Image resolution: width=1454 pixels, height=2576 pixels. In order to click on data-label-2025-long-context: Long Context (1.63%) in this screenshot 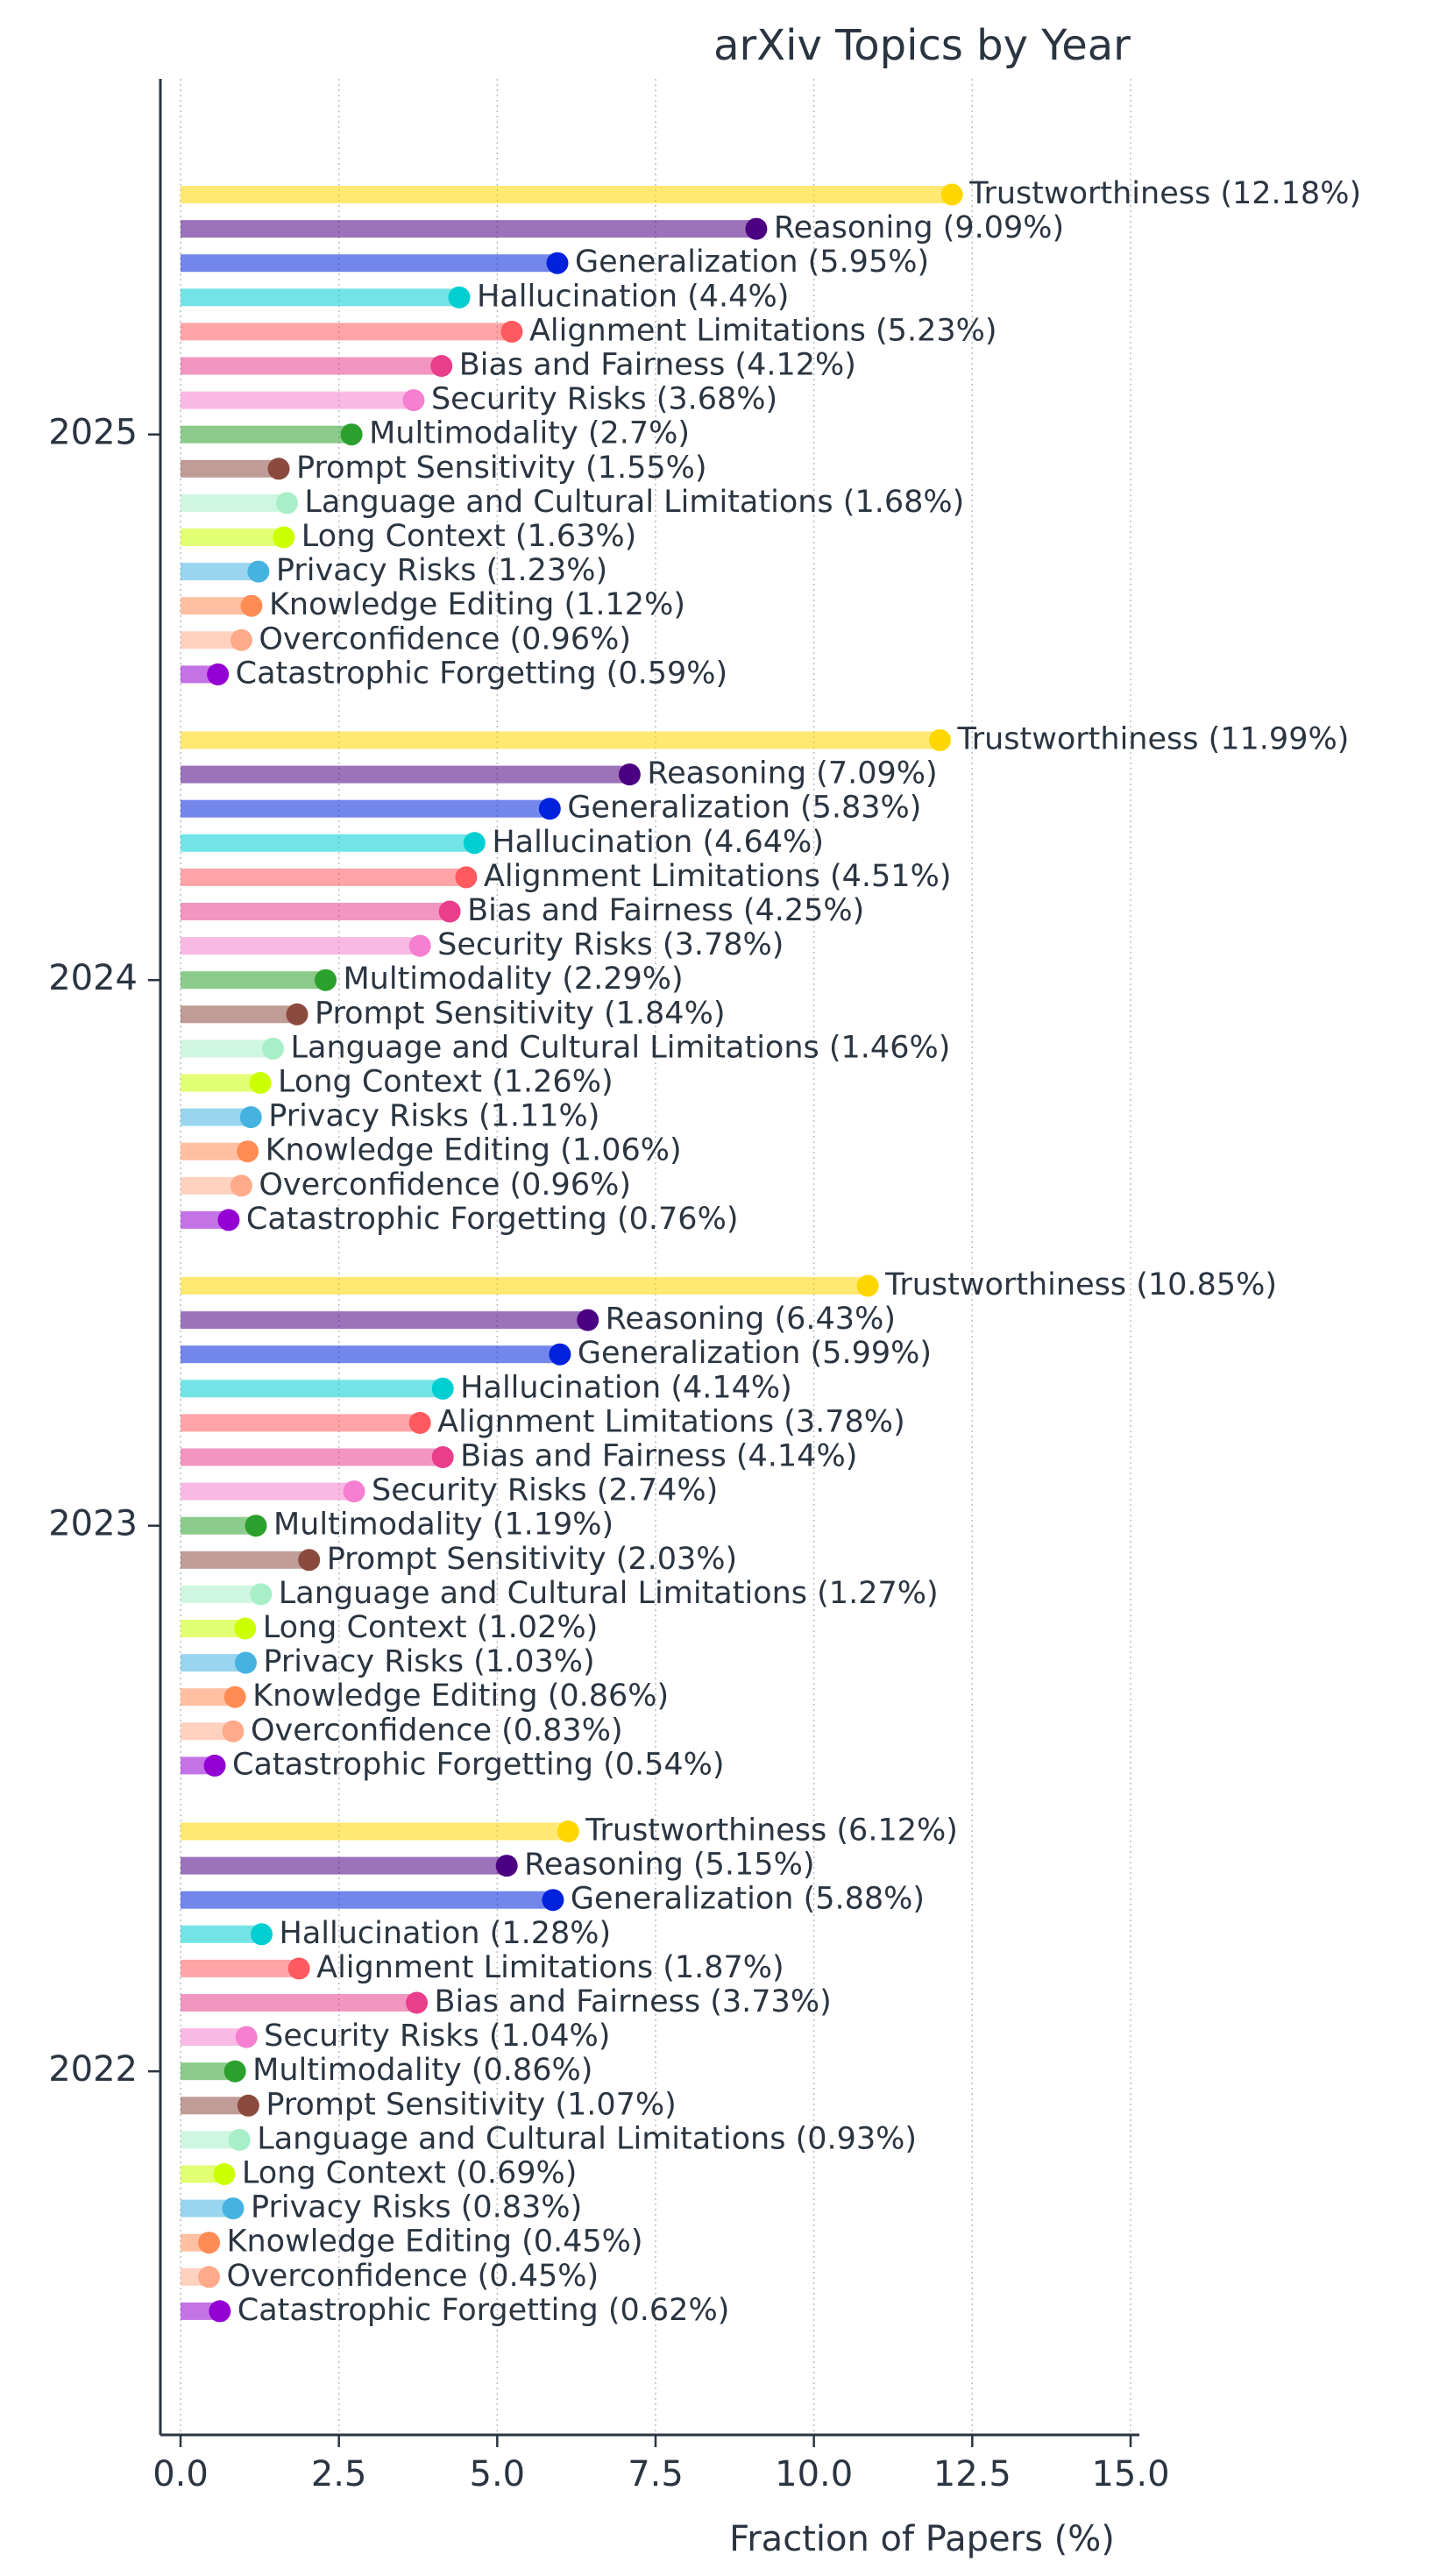, I will do `click(469, 536)`.